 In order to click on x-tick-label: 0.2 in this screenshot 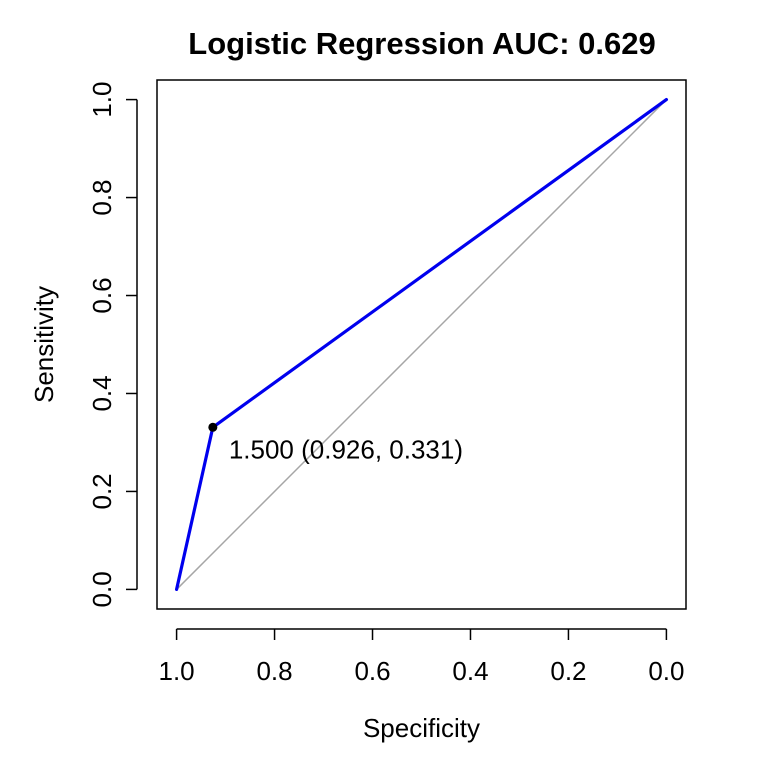, I will do `click(568, 671)`.